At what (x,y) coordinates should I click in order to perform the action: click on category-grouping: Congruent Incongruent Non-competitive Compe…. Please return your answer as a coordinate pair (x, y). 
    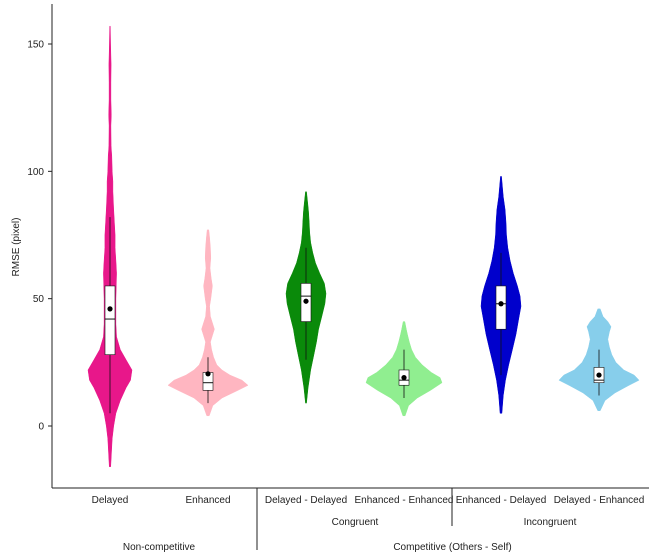
    Looking at the image, I should click on (350, 520).